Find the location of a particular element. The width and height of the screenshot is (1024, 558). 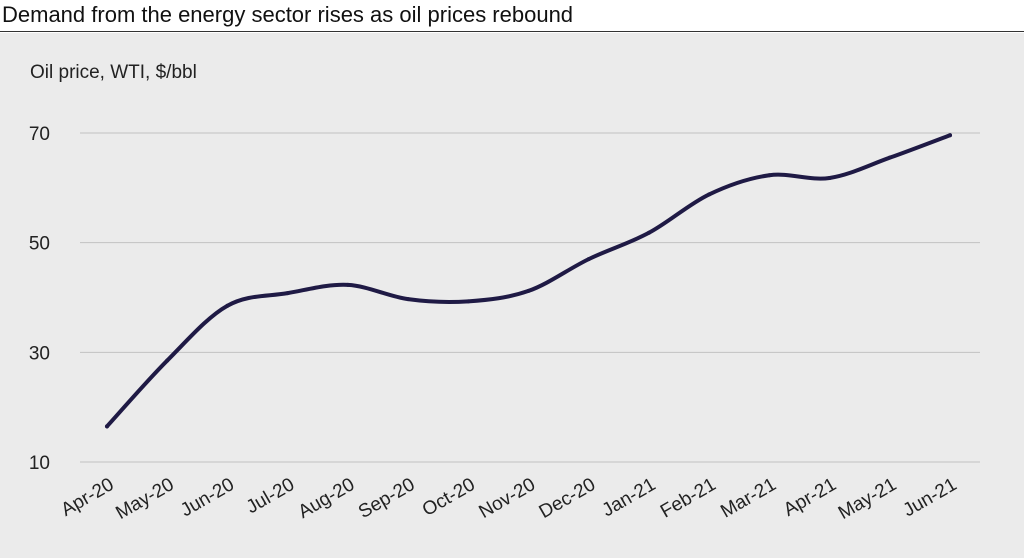

x-tick-label: Jun-20 is located at coordinates (207, 497).